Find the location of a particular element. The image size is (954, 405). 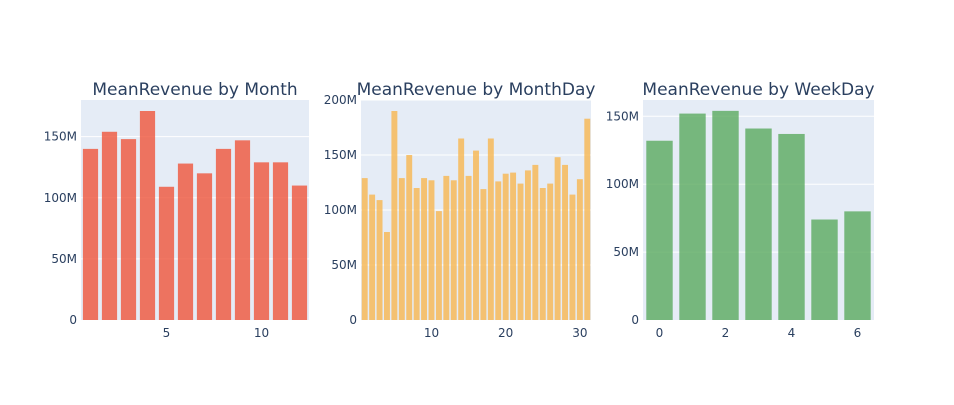

x-tick-label: 20 is located at coordinates (505, 333).